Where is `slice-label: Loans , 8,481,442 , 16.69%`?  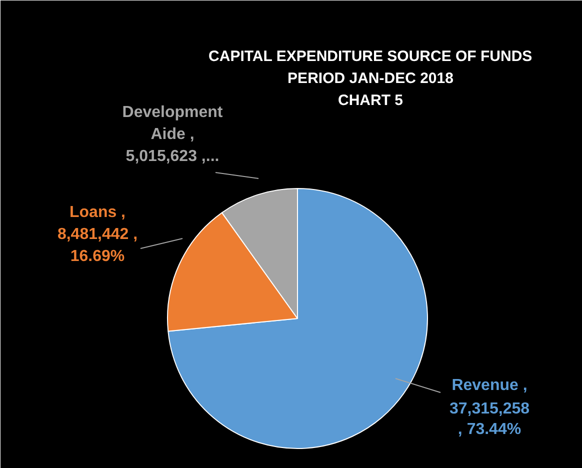 slice-label: Loans , 8,481,442 , 16.69% is located at coordinates (97, 234).